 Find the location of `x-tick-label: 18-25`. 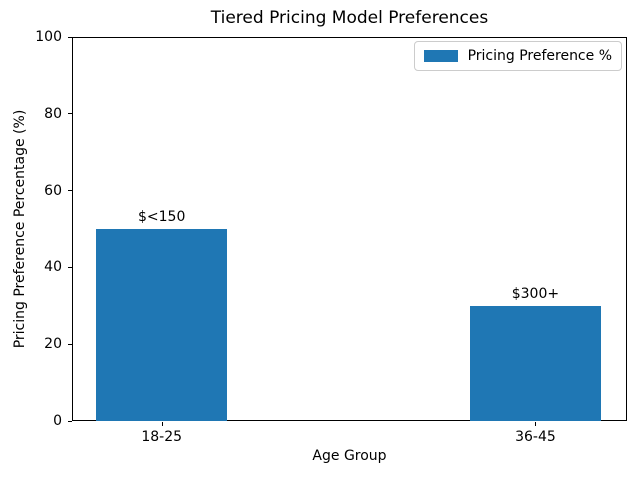

x-tick-label: 18-25 is located at coordinates (162, 437).